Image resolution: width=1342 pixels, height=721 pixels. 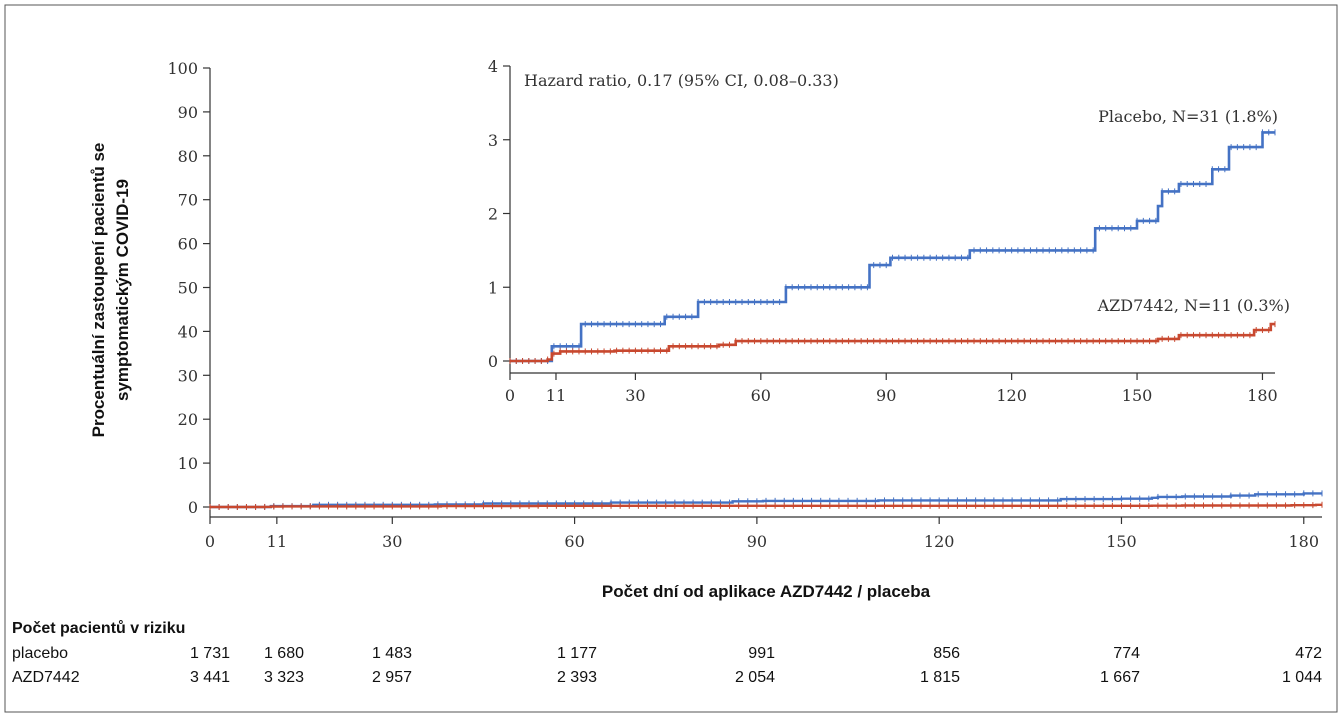 I want to click on main-x-tick-label: 0, so click(x=210, y=541).